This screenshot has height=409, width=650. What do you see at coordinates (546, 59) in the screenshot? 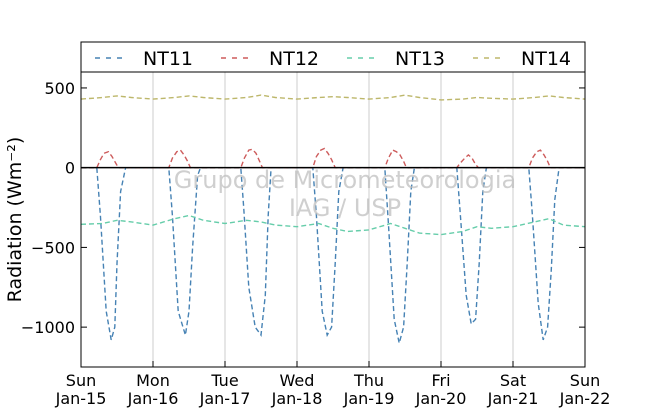
I see `legend-label: NT14` at bounding box center [546, 59].